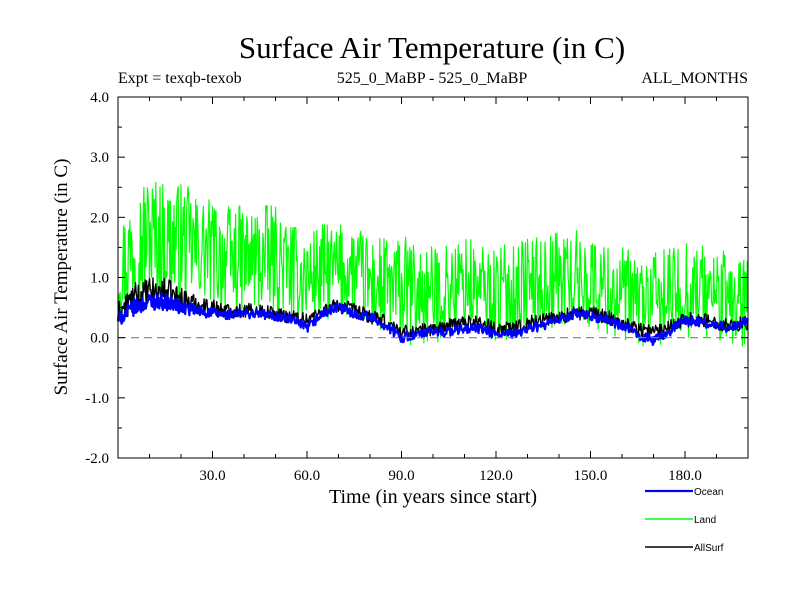 This screenshot has width=800, height=600. I want to click on legend: Ocean Land AllSurf, so click(684, 520).